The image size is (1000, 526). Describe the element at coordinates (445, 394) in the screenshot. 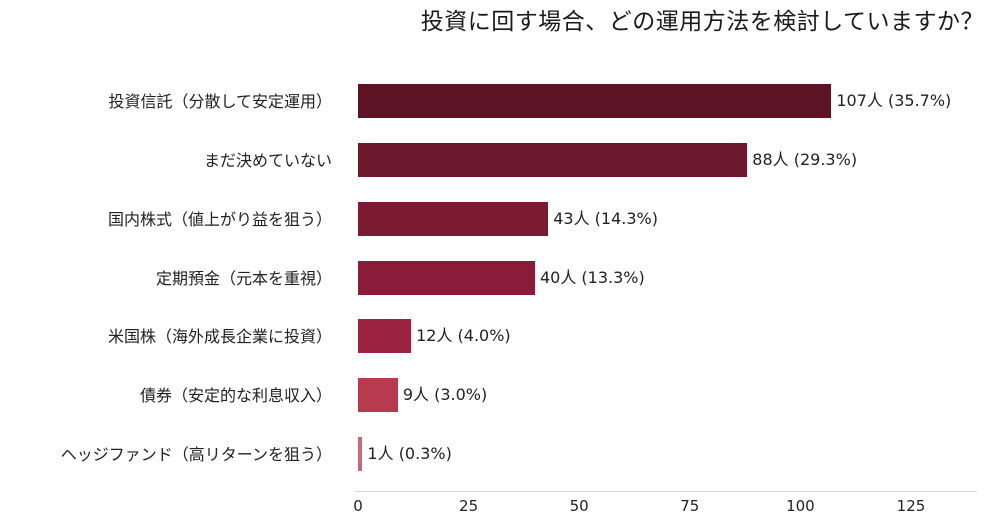

I see `data-label: 9人 (3.0%)` at that location.